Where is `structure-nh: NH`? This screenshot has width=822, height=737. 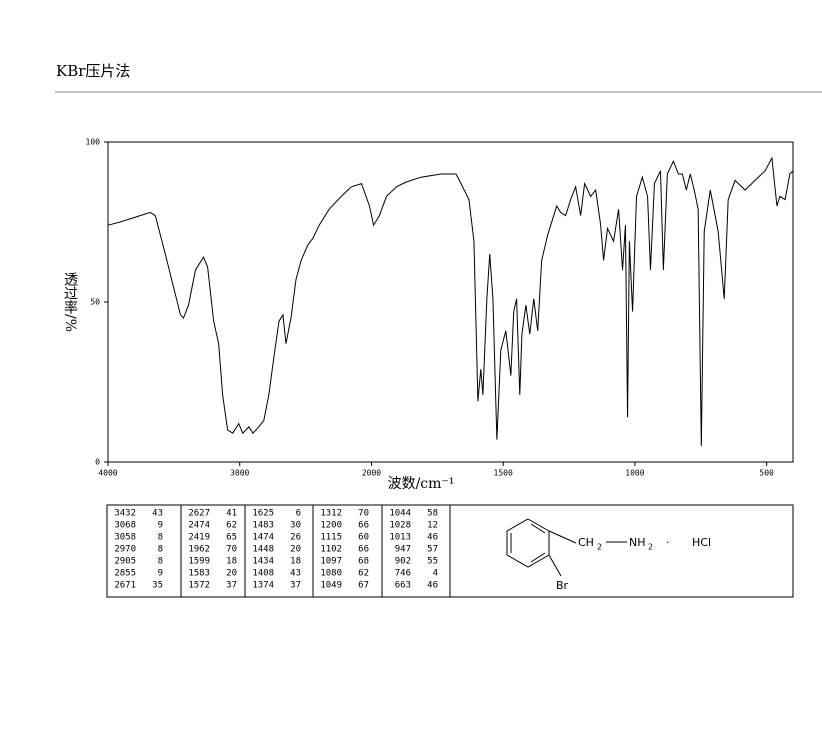
structure-nh: NH is located at coordinates (637, 542).